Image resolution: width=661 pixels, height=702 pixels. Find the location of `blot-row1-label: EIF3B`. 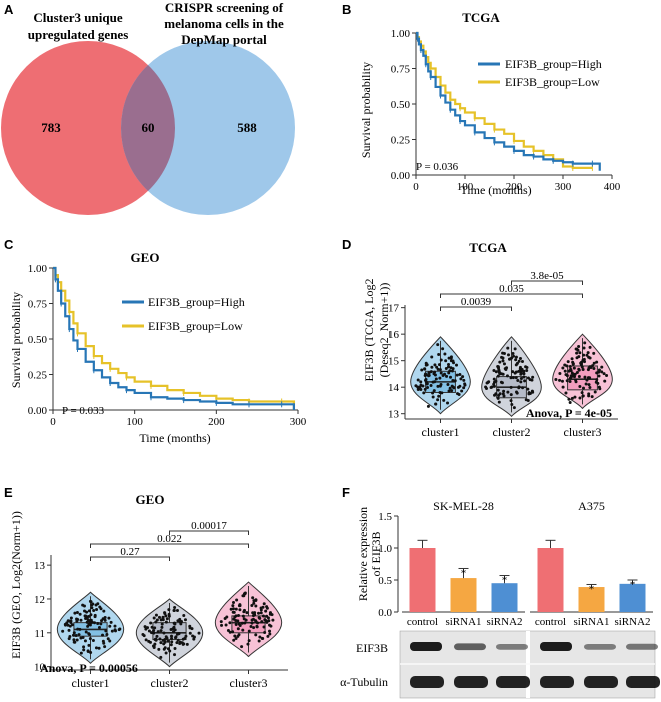

blot-row1-label: EIF3B is located at coordinates (372, 648).